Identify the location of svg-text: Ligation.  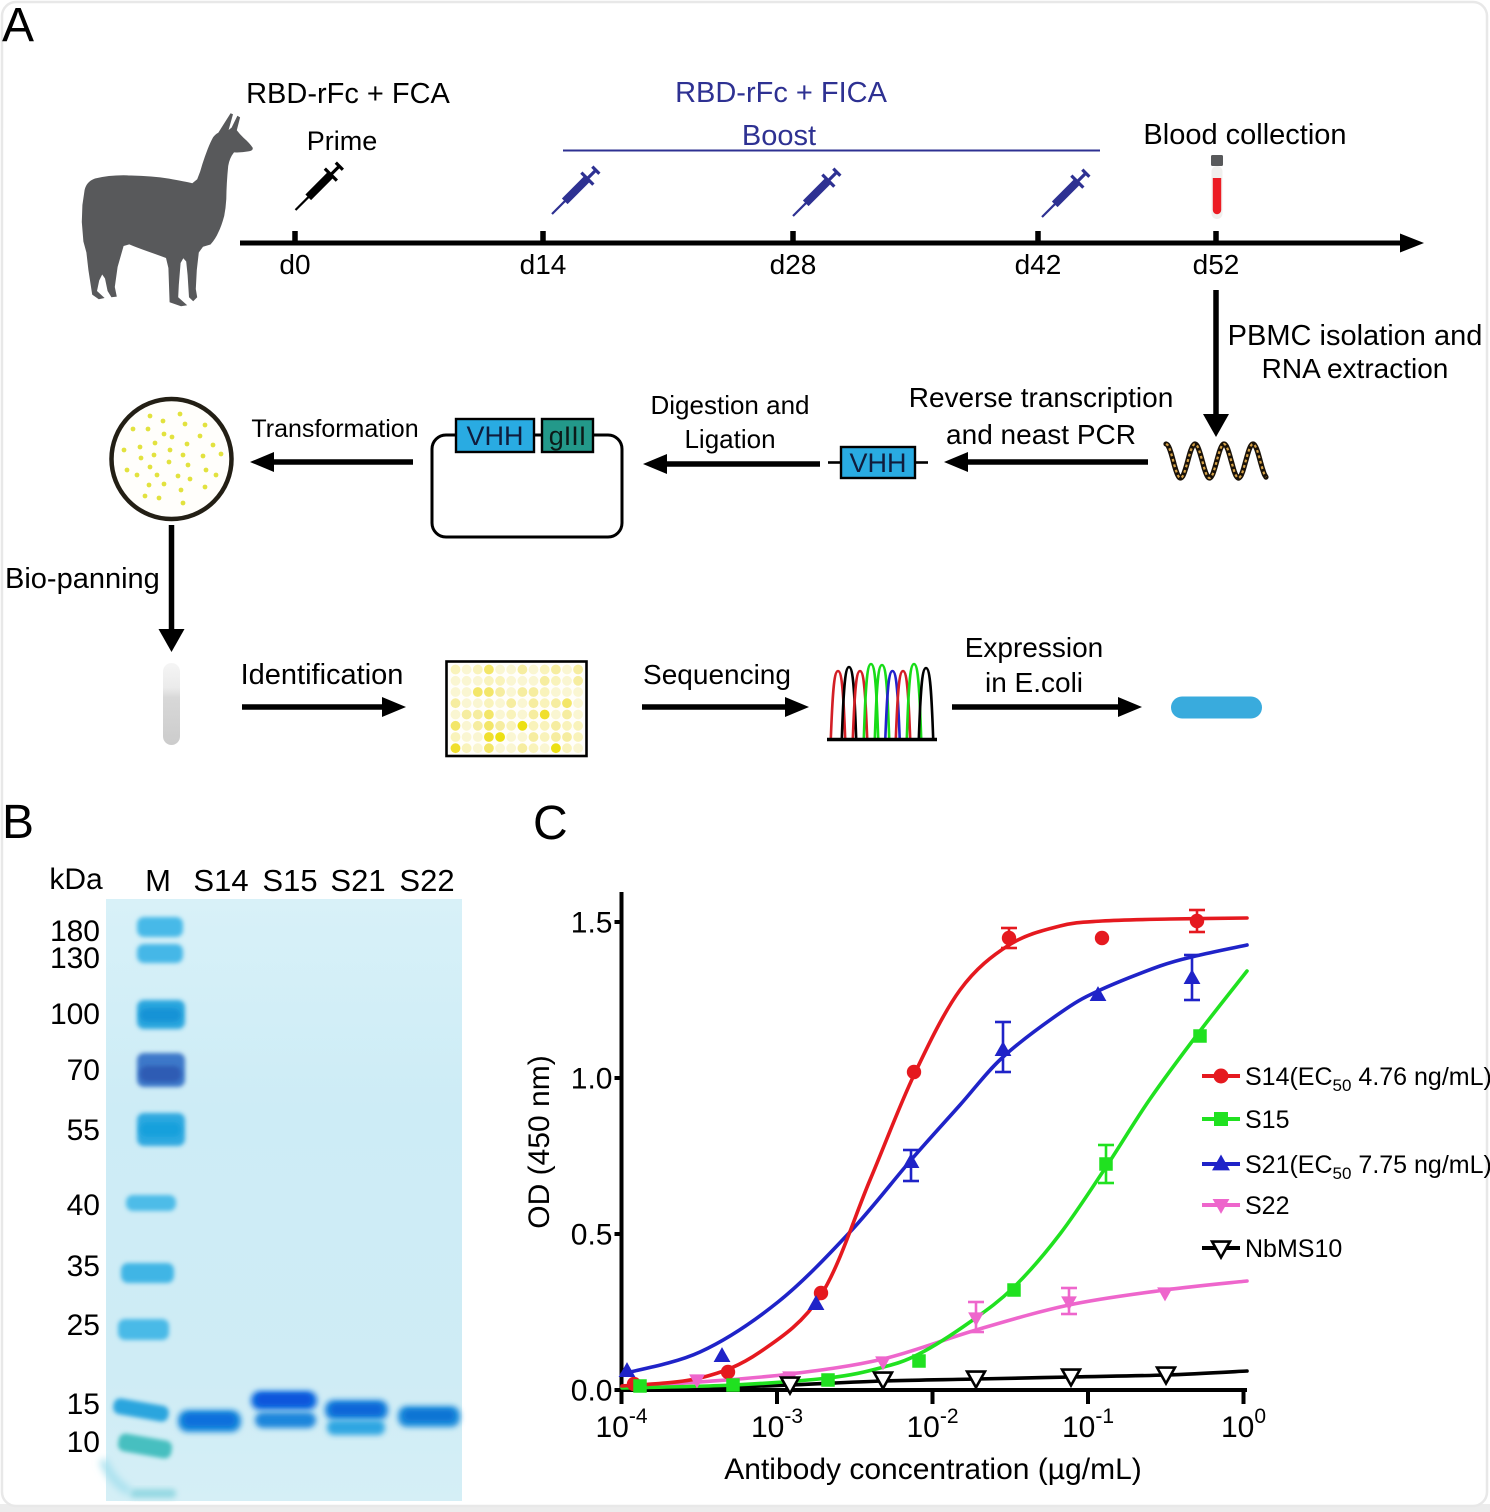
(729, 439).